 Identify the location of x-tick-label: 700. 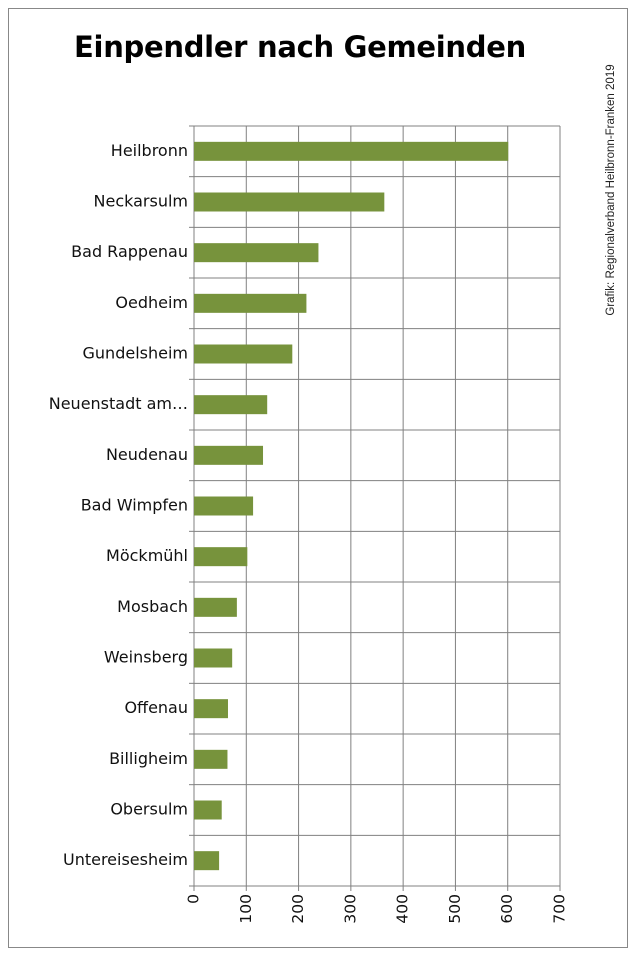
(560, 909).